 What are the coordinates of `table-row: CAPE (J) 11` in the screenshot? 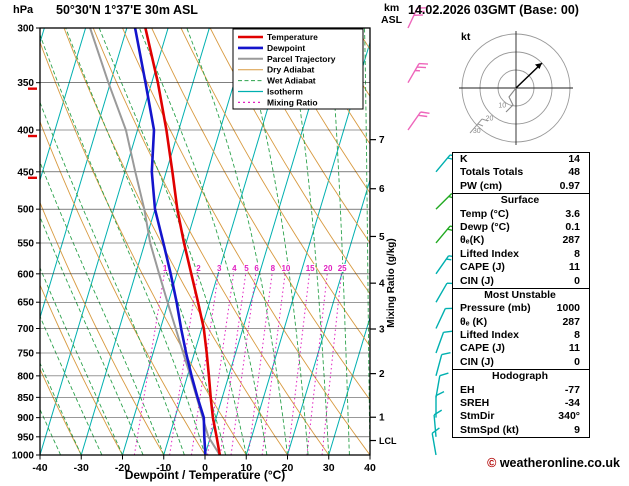 It's located at (521, 267).